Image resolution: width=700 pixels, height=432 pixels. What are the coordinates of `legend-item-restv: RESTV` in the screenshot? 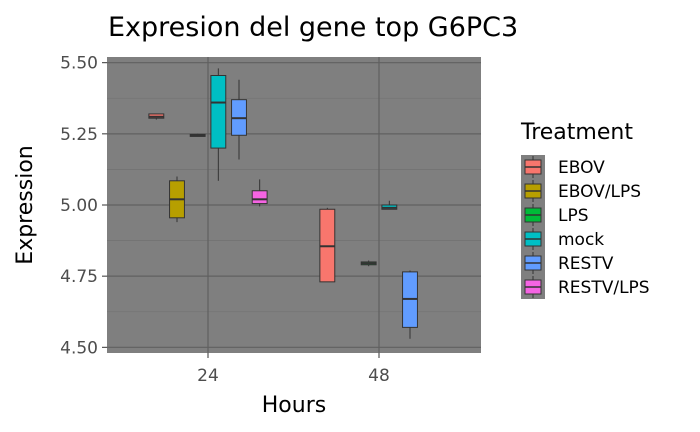 It's located at (567, 263).